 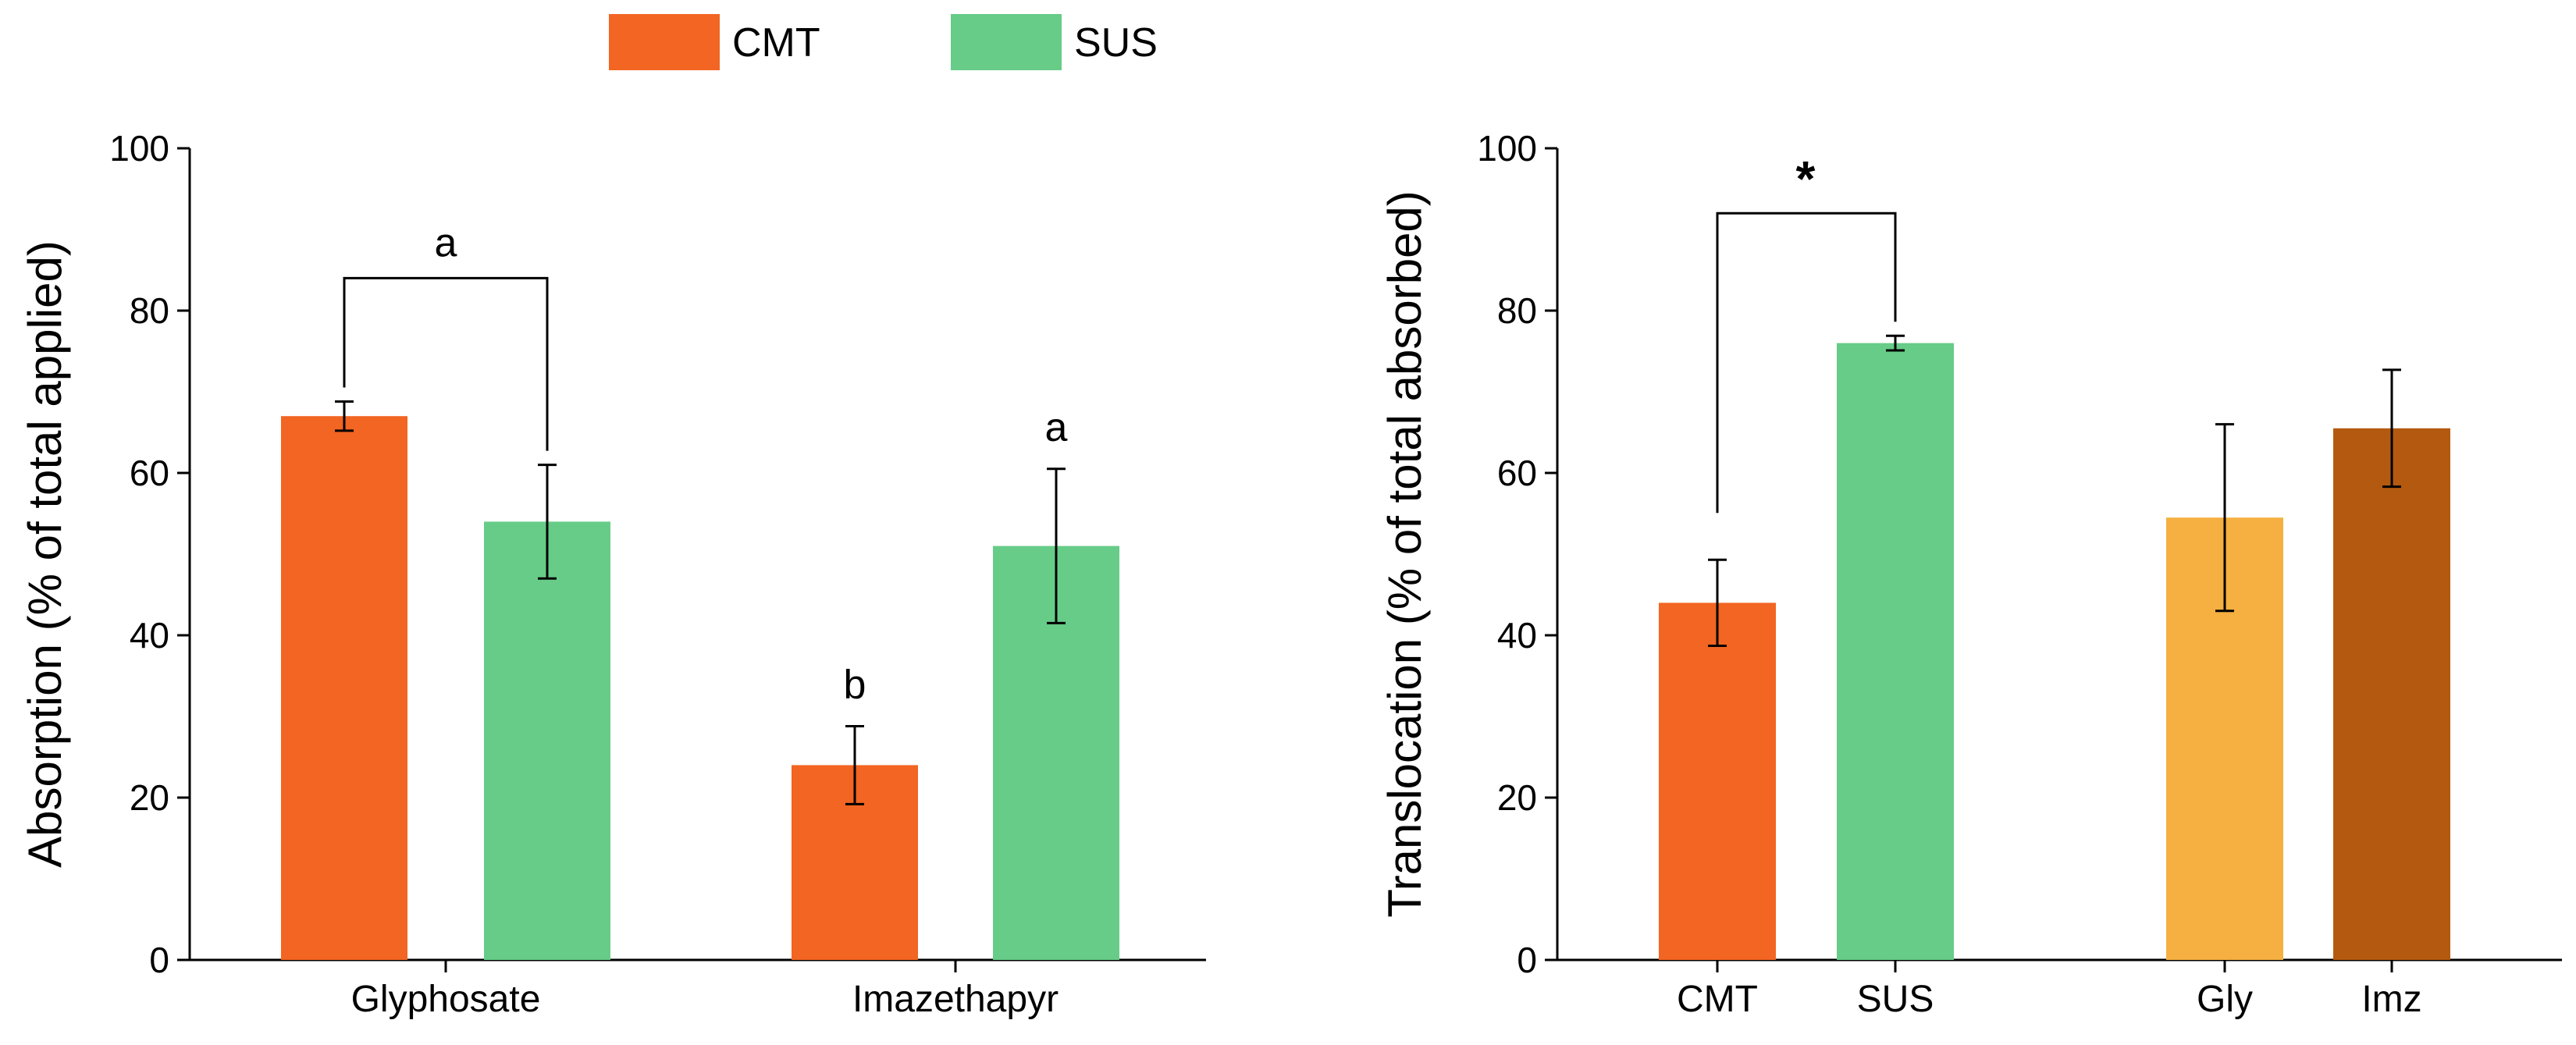 I want to click on significance-bracket-glyphosate, so click(x=446, y=363).